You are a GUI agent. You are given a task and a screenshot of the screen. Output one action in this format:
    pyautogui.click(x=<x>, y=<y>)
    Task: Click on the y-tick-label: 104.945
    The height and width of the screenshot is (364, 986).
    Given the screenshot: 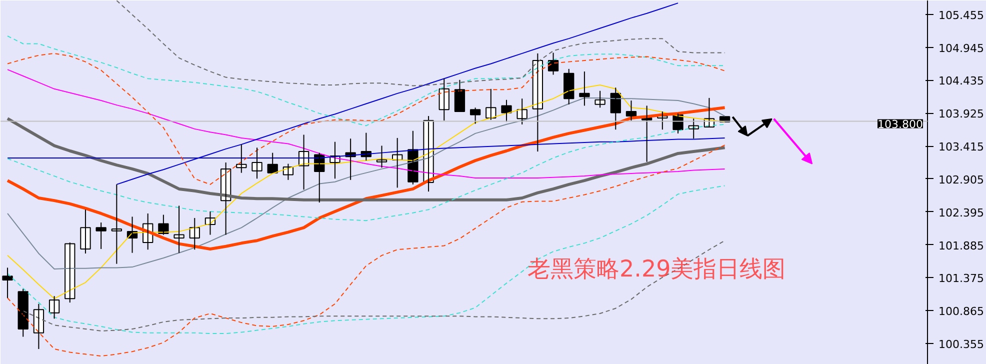 What is the action you would take?
    pyautogui.click(x=961, y=48)
    